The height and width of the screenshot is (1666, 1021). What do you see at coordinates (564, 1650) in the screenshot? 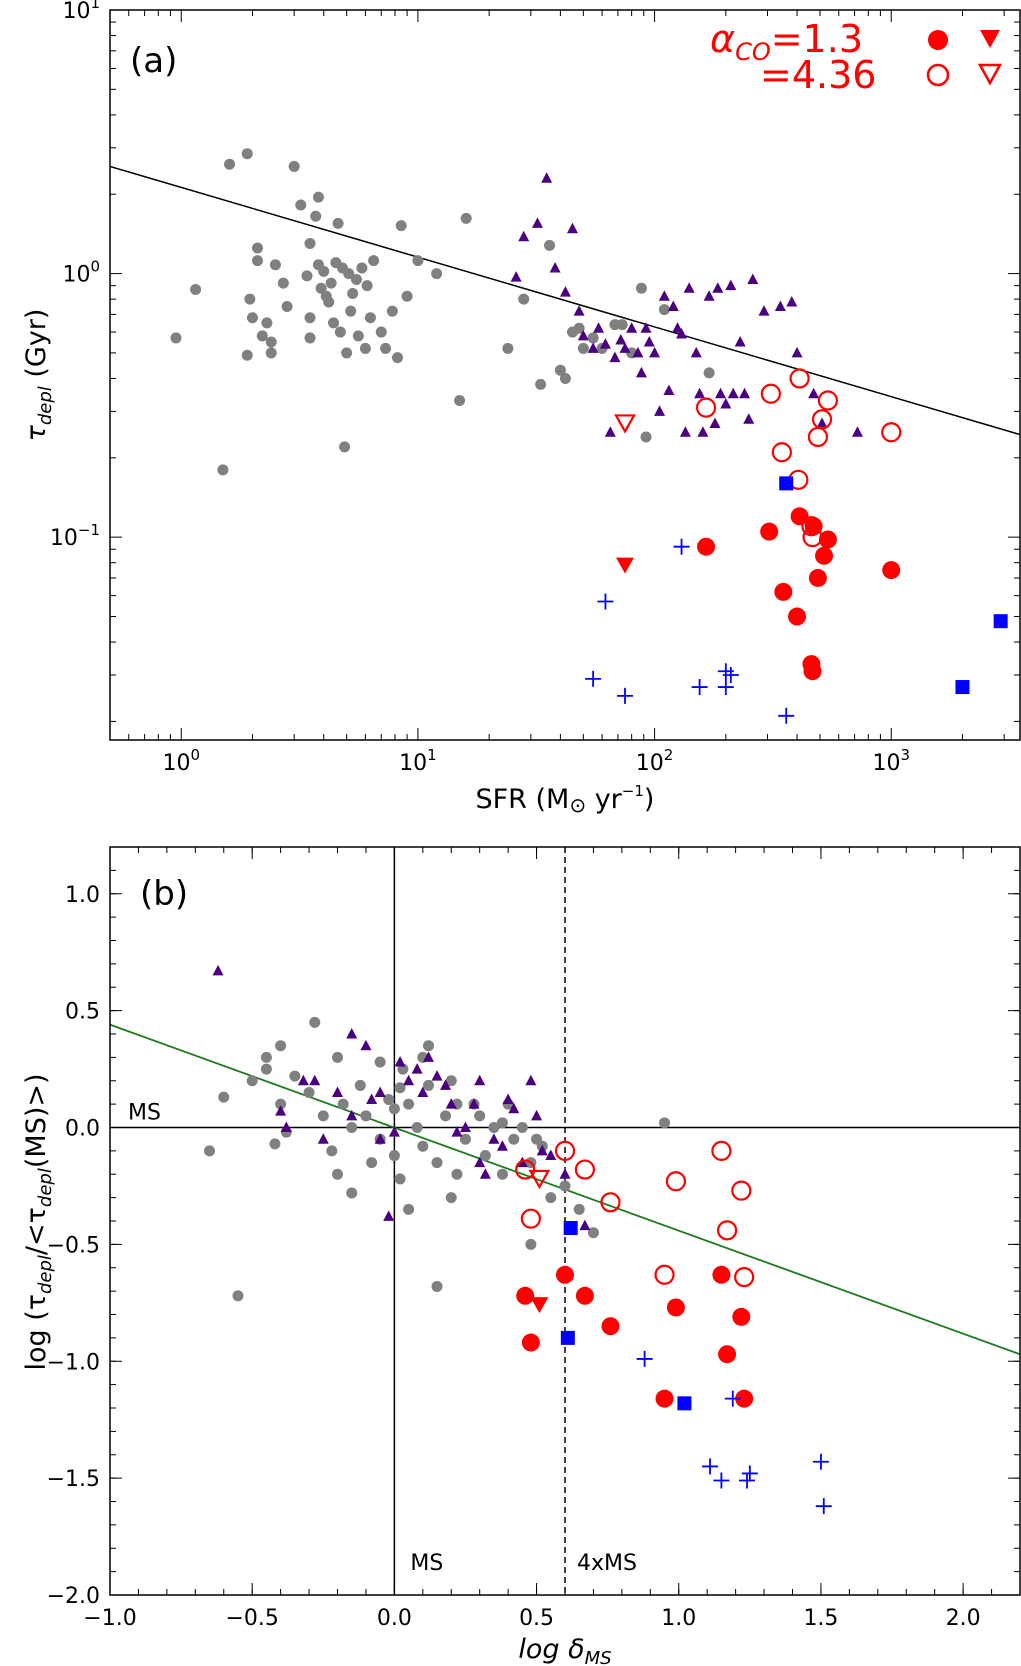
I see `panel-b-xlabel: log δMS` at bounding box center [564, 1650].